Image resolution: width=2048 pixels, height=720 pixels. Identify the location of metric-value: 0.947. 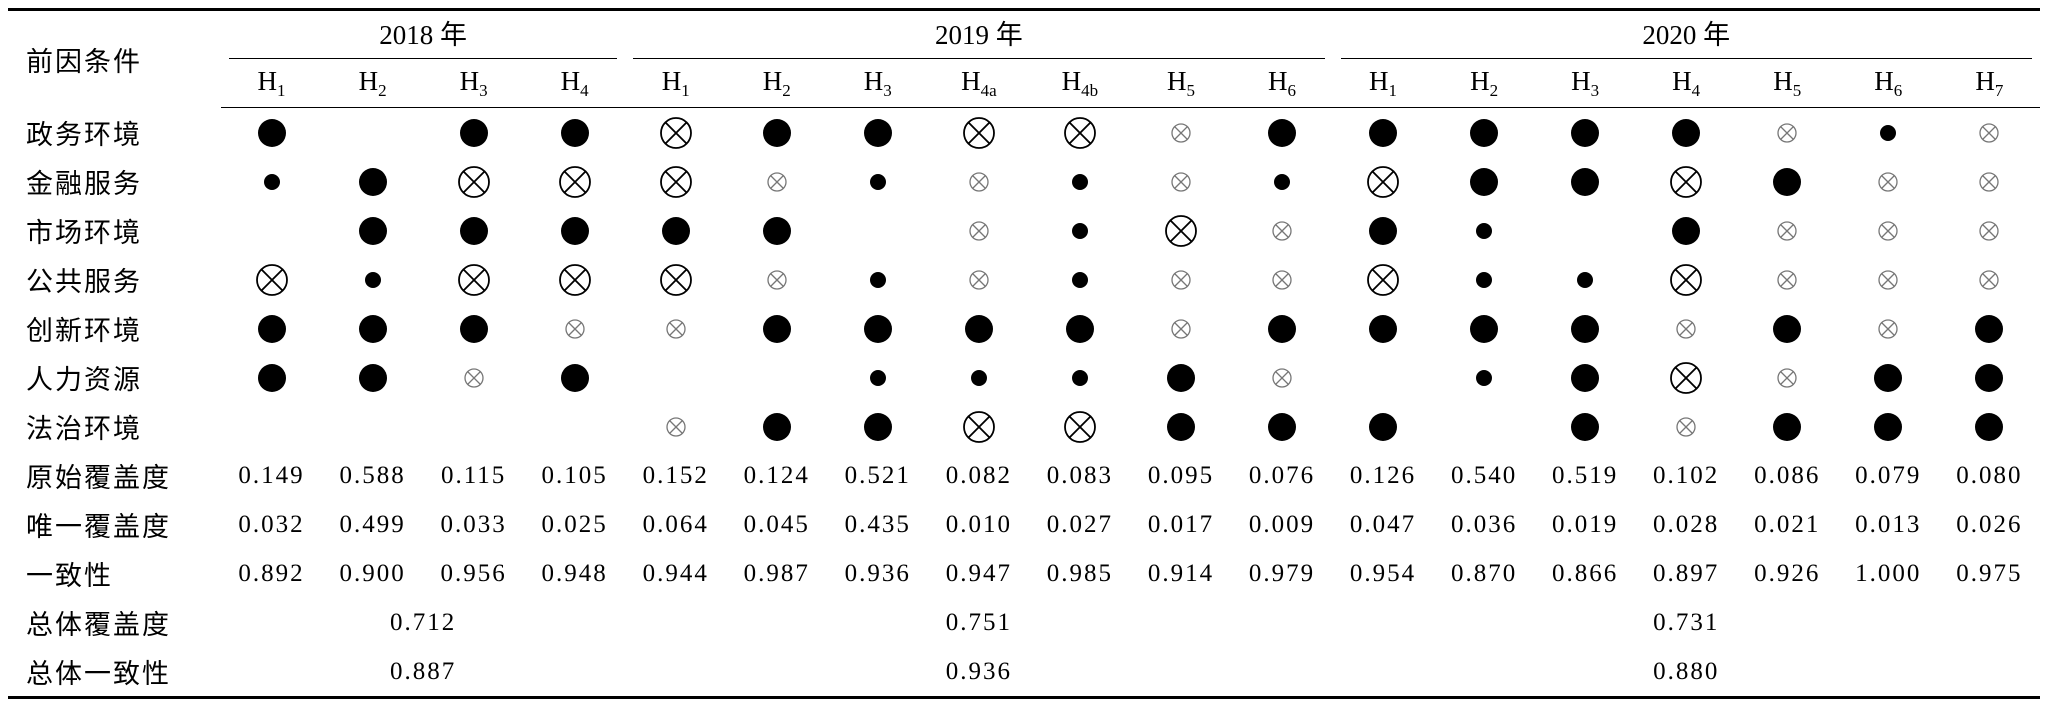
(978, 573).